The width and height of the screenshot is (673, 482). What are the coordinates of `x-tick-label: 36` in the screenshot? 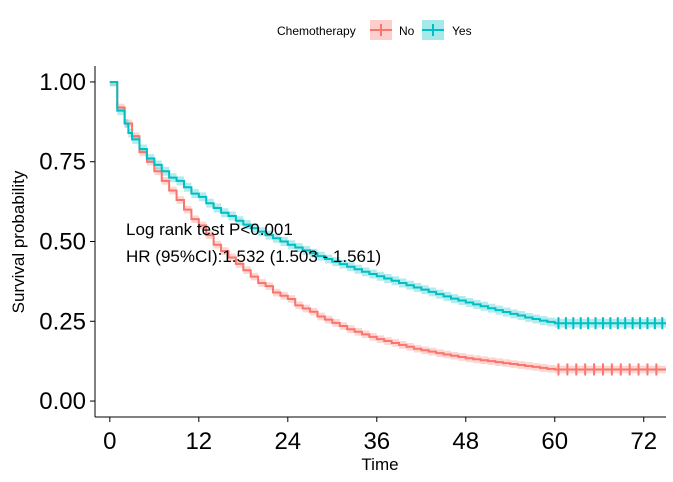 It's located at (376, 441).